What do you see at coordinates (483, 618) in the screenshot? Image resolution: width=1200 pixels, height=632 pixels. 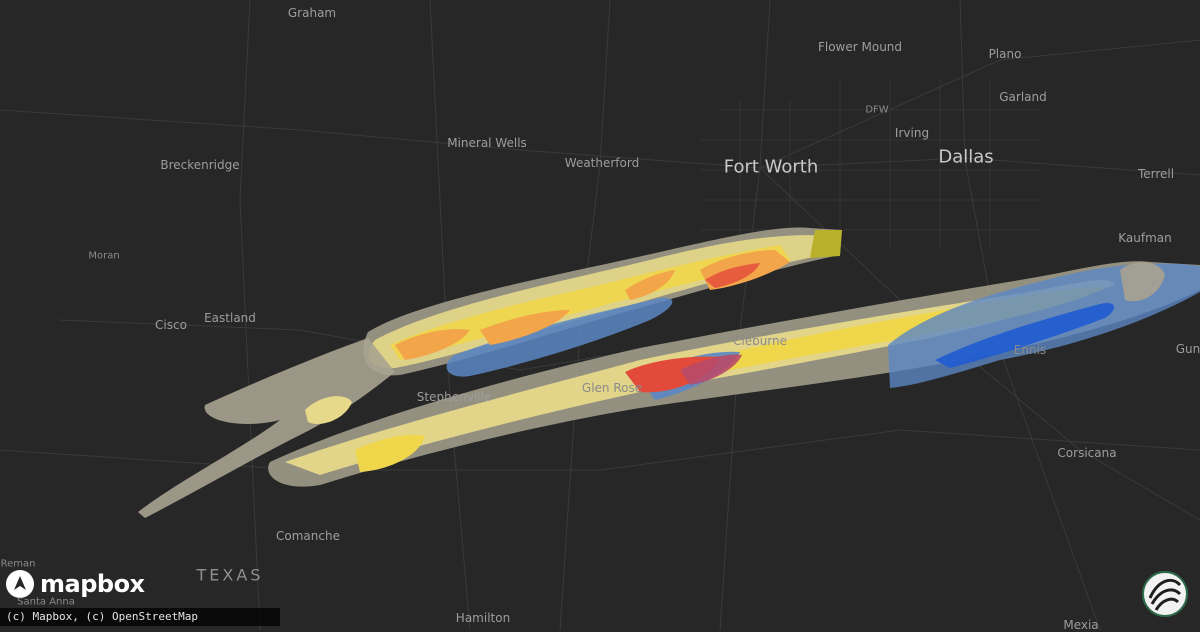 I see `place-label: Hamilton` at bounding box center [483, 618].